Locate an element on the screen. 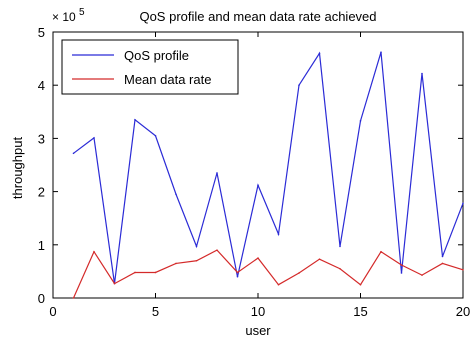 Image resolution: width=474 pixels, height=340 pixels. x-tick-label: 10 is located at coordinates (258, 311).